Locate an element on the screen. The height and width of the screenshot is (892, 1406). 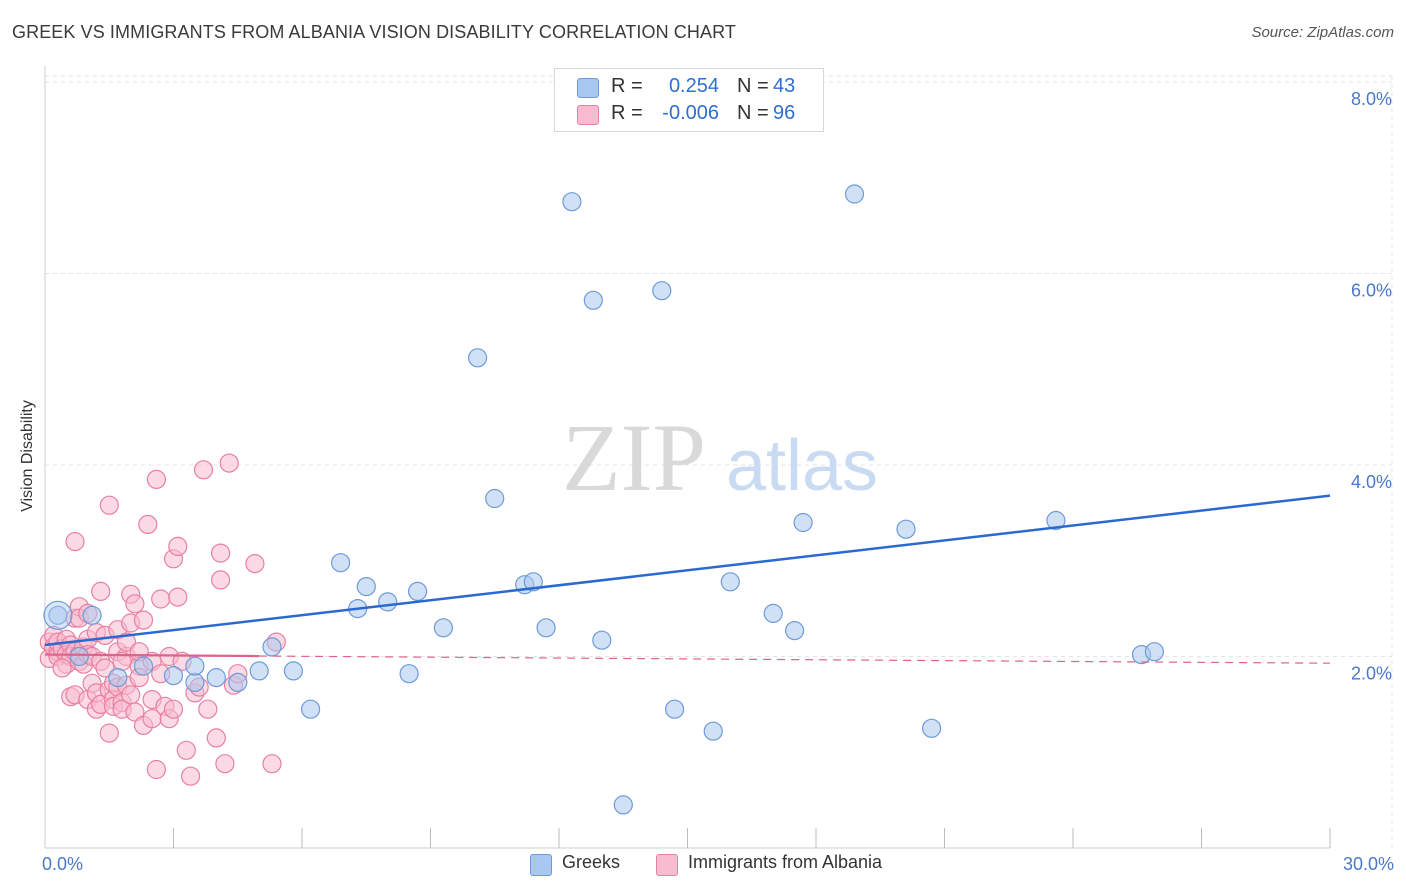
albania-points is located at coordinates (162, 619).